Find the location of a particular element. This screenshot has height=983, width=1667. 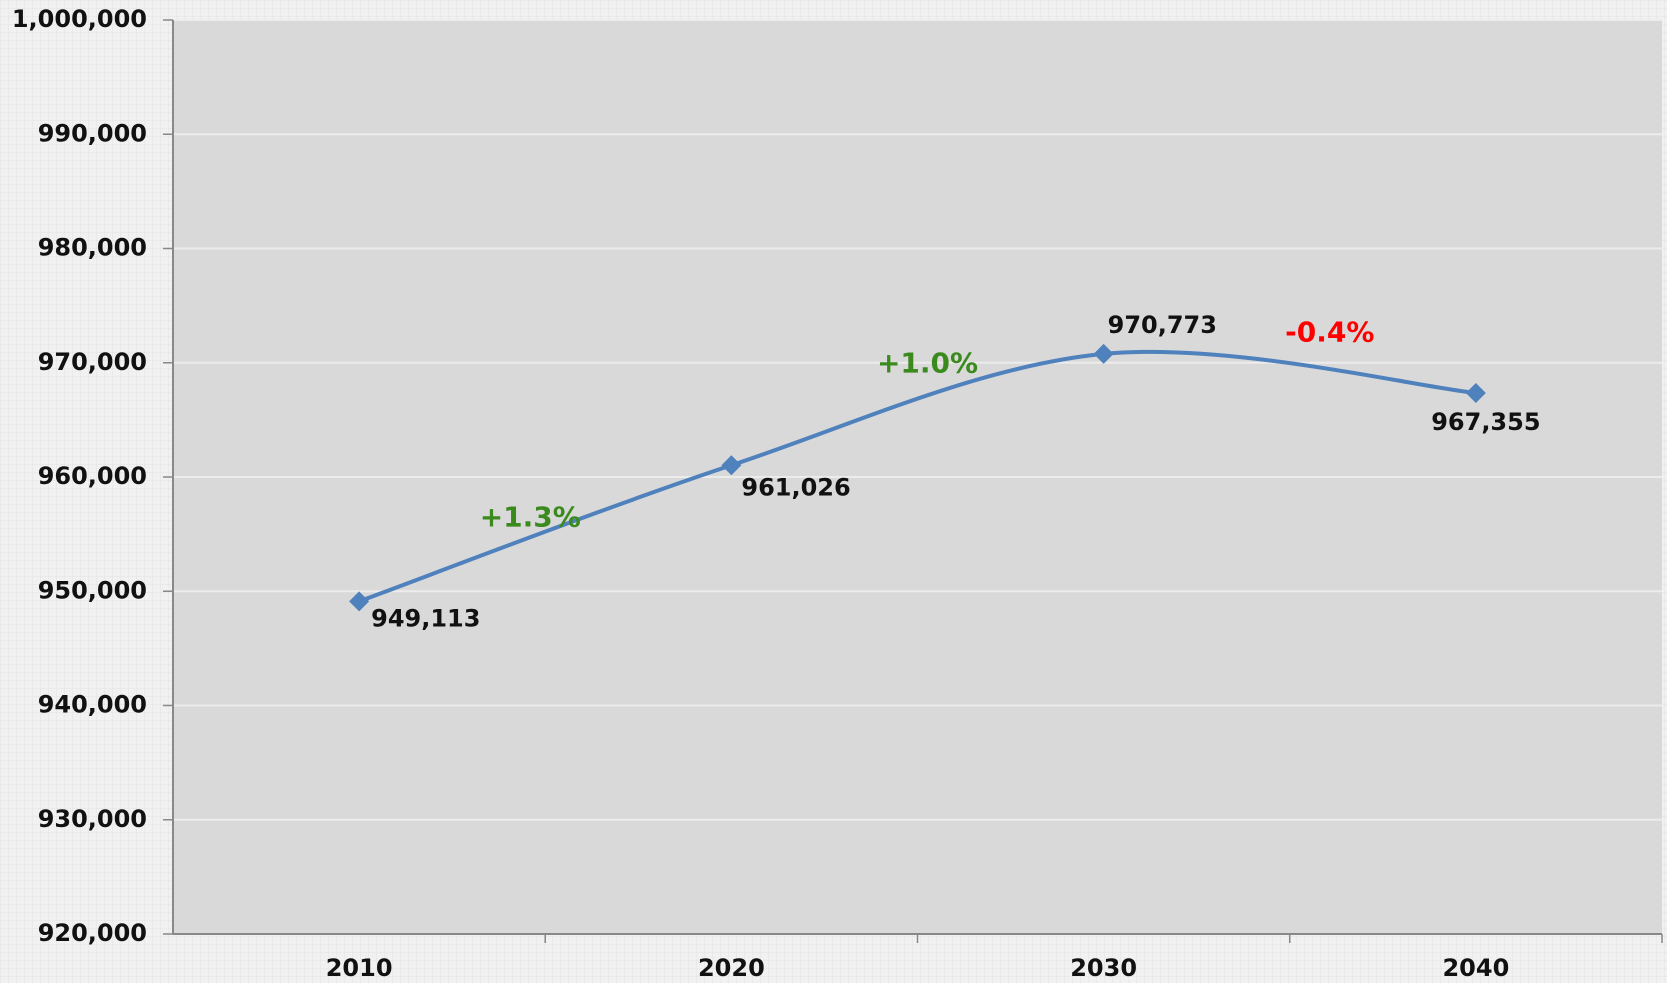

data-label: 970,773 is located at coordinates (1162, 325).